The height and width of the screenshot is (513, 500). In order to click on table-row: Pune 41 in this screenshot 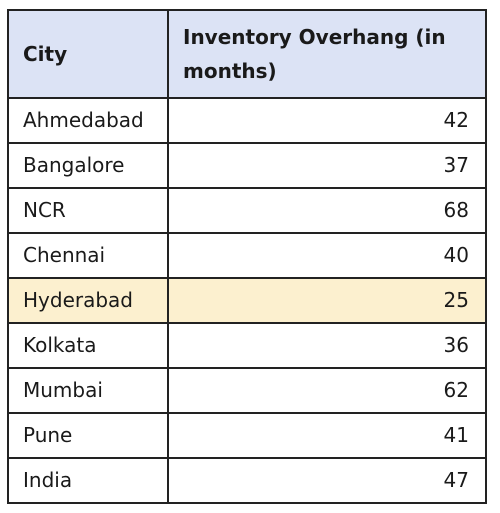, I will do `click(247, 435)`.